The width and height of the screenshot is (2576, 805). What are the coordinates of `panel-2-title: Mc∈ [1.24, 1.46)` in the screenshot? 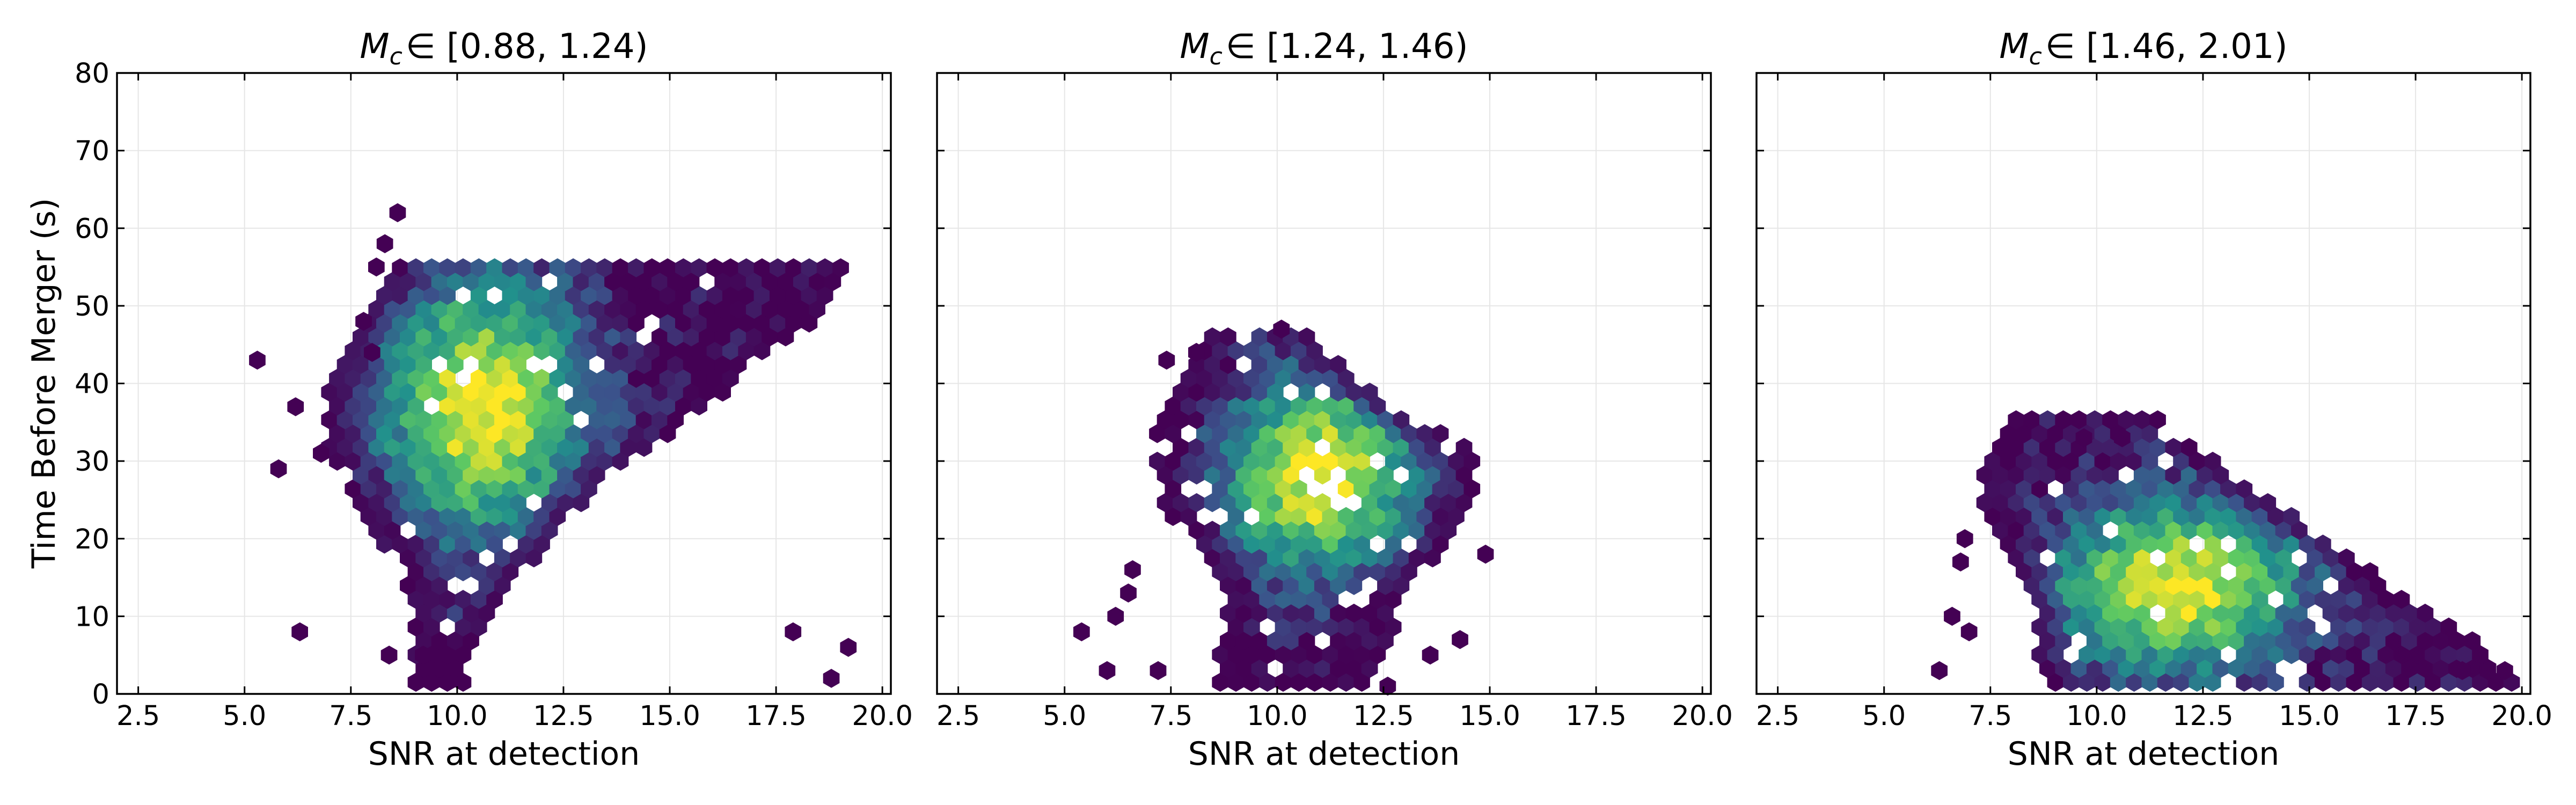 It's located at (1324, 48).